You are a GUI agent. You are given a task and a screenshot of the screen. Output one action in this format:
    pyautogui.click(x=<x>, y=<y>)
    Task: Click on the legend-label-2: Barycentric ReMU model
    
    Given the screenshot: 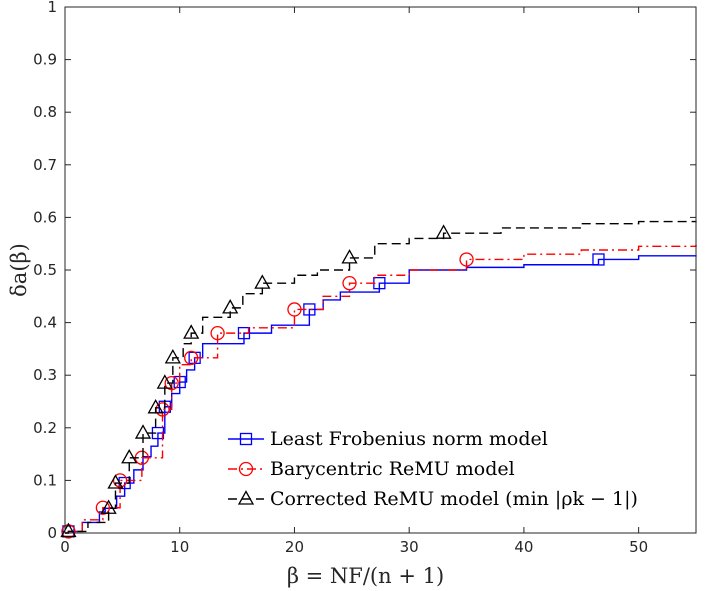 What is the action you would take?
    pyautogui.click(x=392, y=469)
    